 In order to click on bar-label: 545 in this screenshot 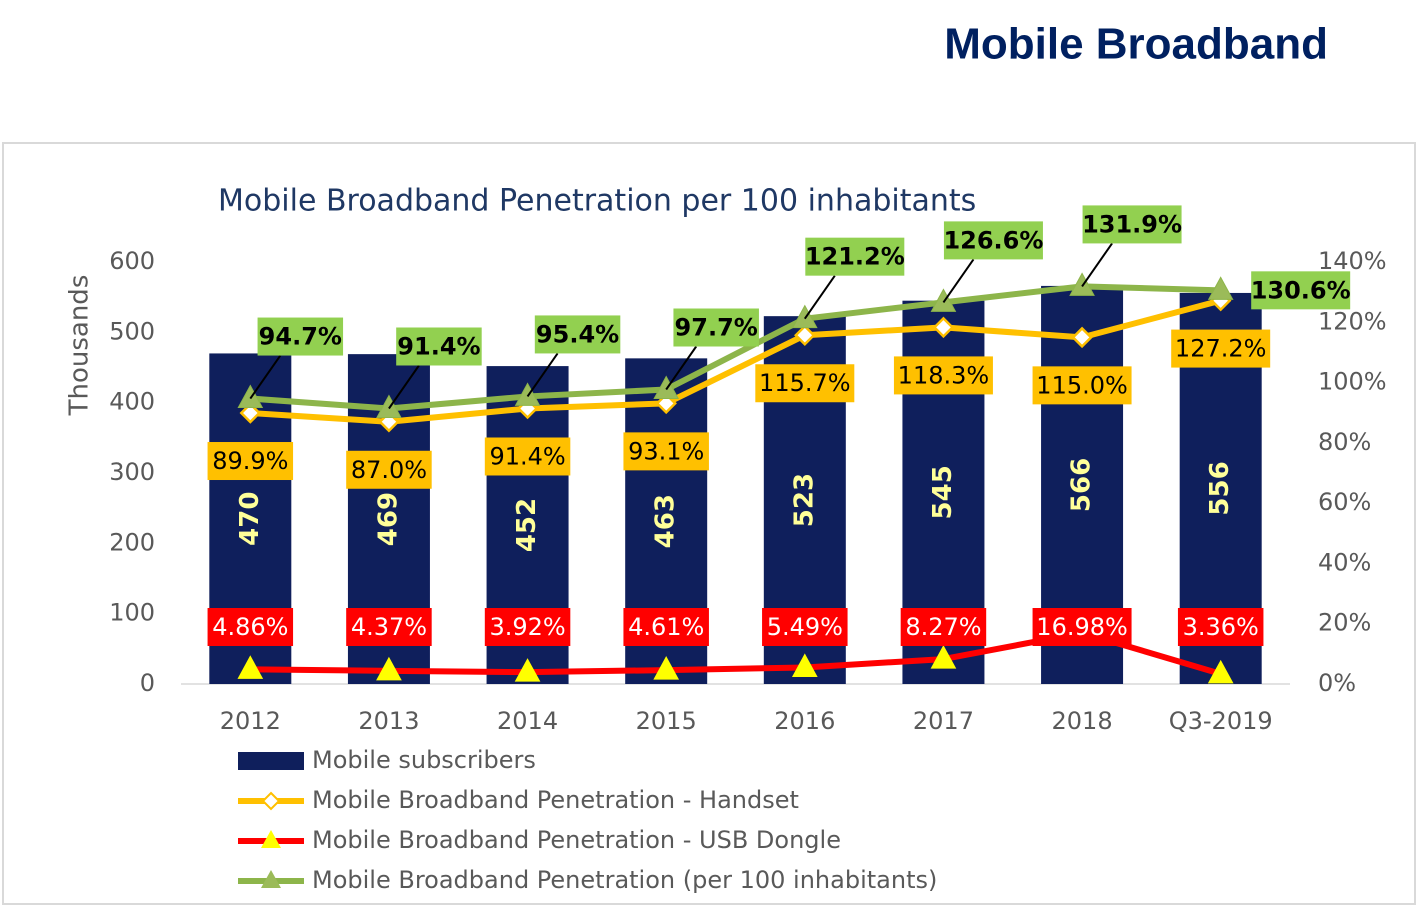, I will do `click(943, 492)`.